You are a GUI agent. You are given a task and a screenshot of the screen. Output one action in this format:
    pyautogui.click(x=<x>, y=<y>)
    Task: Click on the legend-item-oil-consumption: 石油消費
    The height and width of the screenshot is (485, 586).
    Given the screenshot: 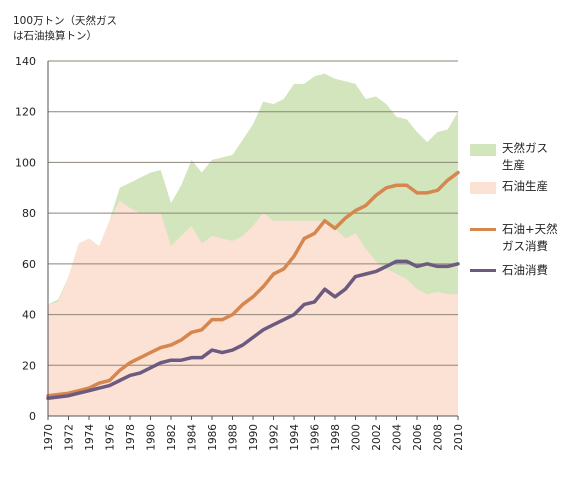 What is the action you would take?
    pyautogui.click(x=509, y=270)
    